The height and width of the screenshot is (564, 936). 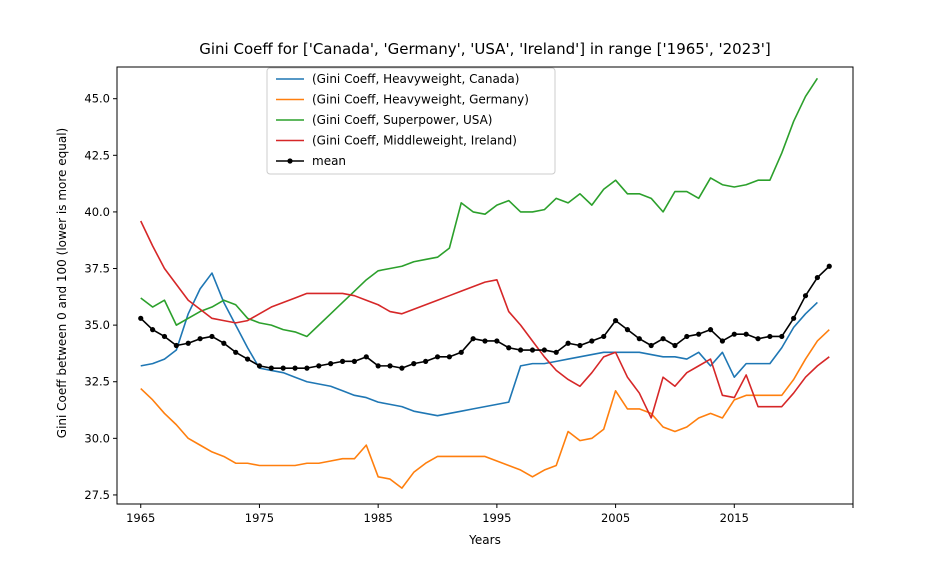 I want to click on legend-label: (Gini Coeff, Middleweight, Ireland), so click(x=414, y=141).